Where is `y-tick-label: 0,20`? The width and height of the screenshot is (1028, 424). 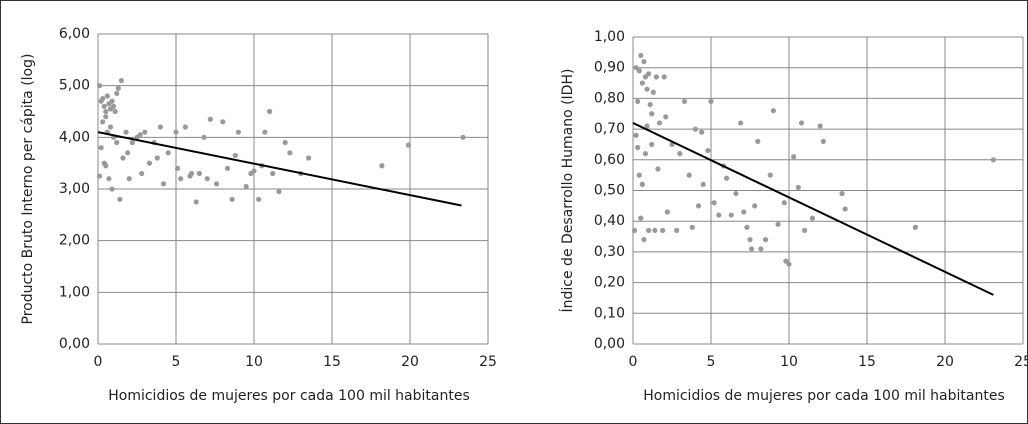
y-tick-label: 0,20 is located at coordinates (609, 283).